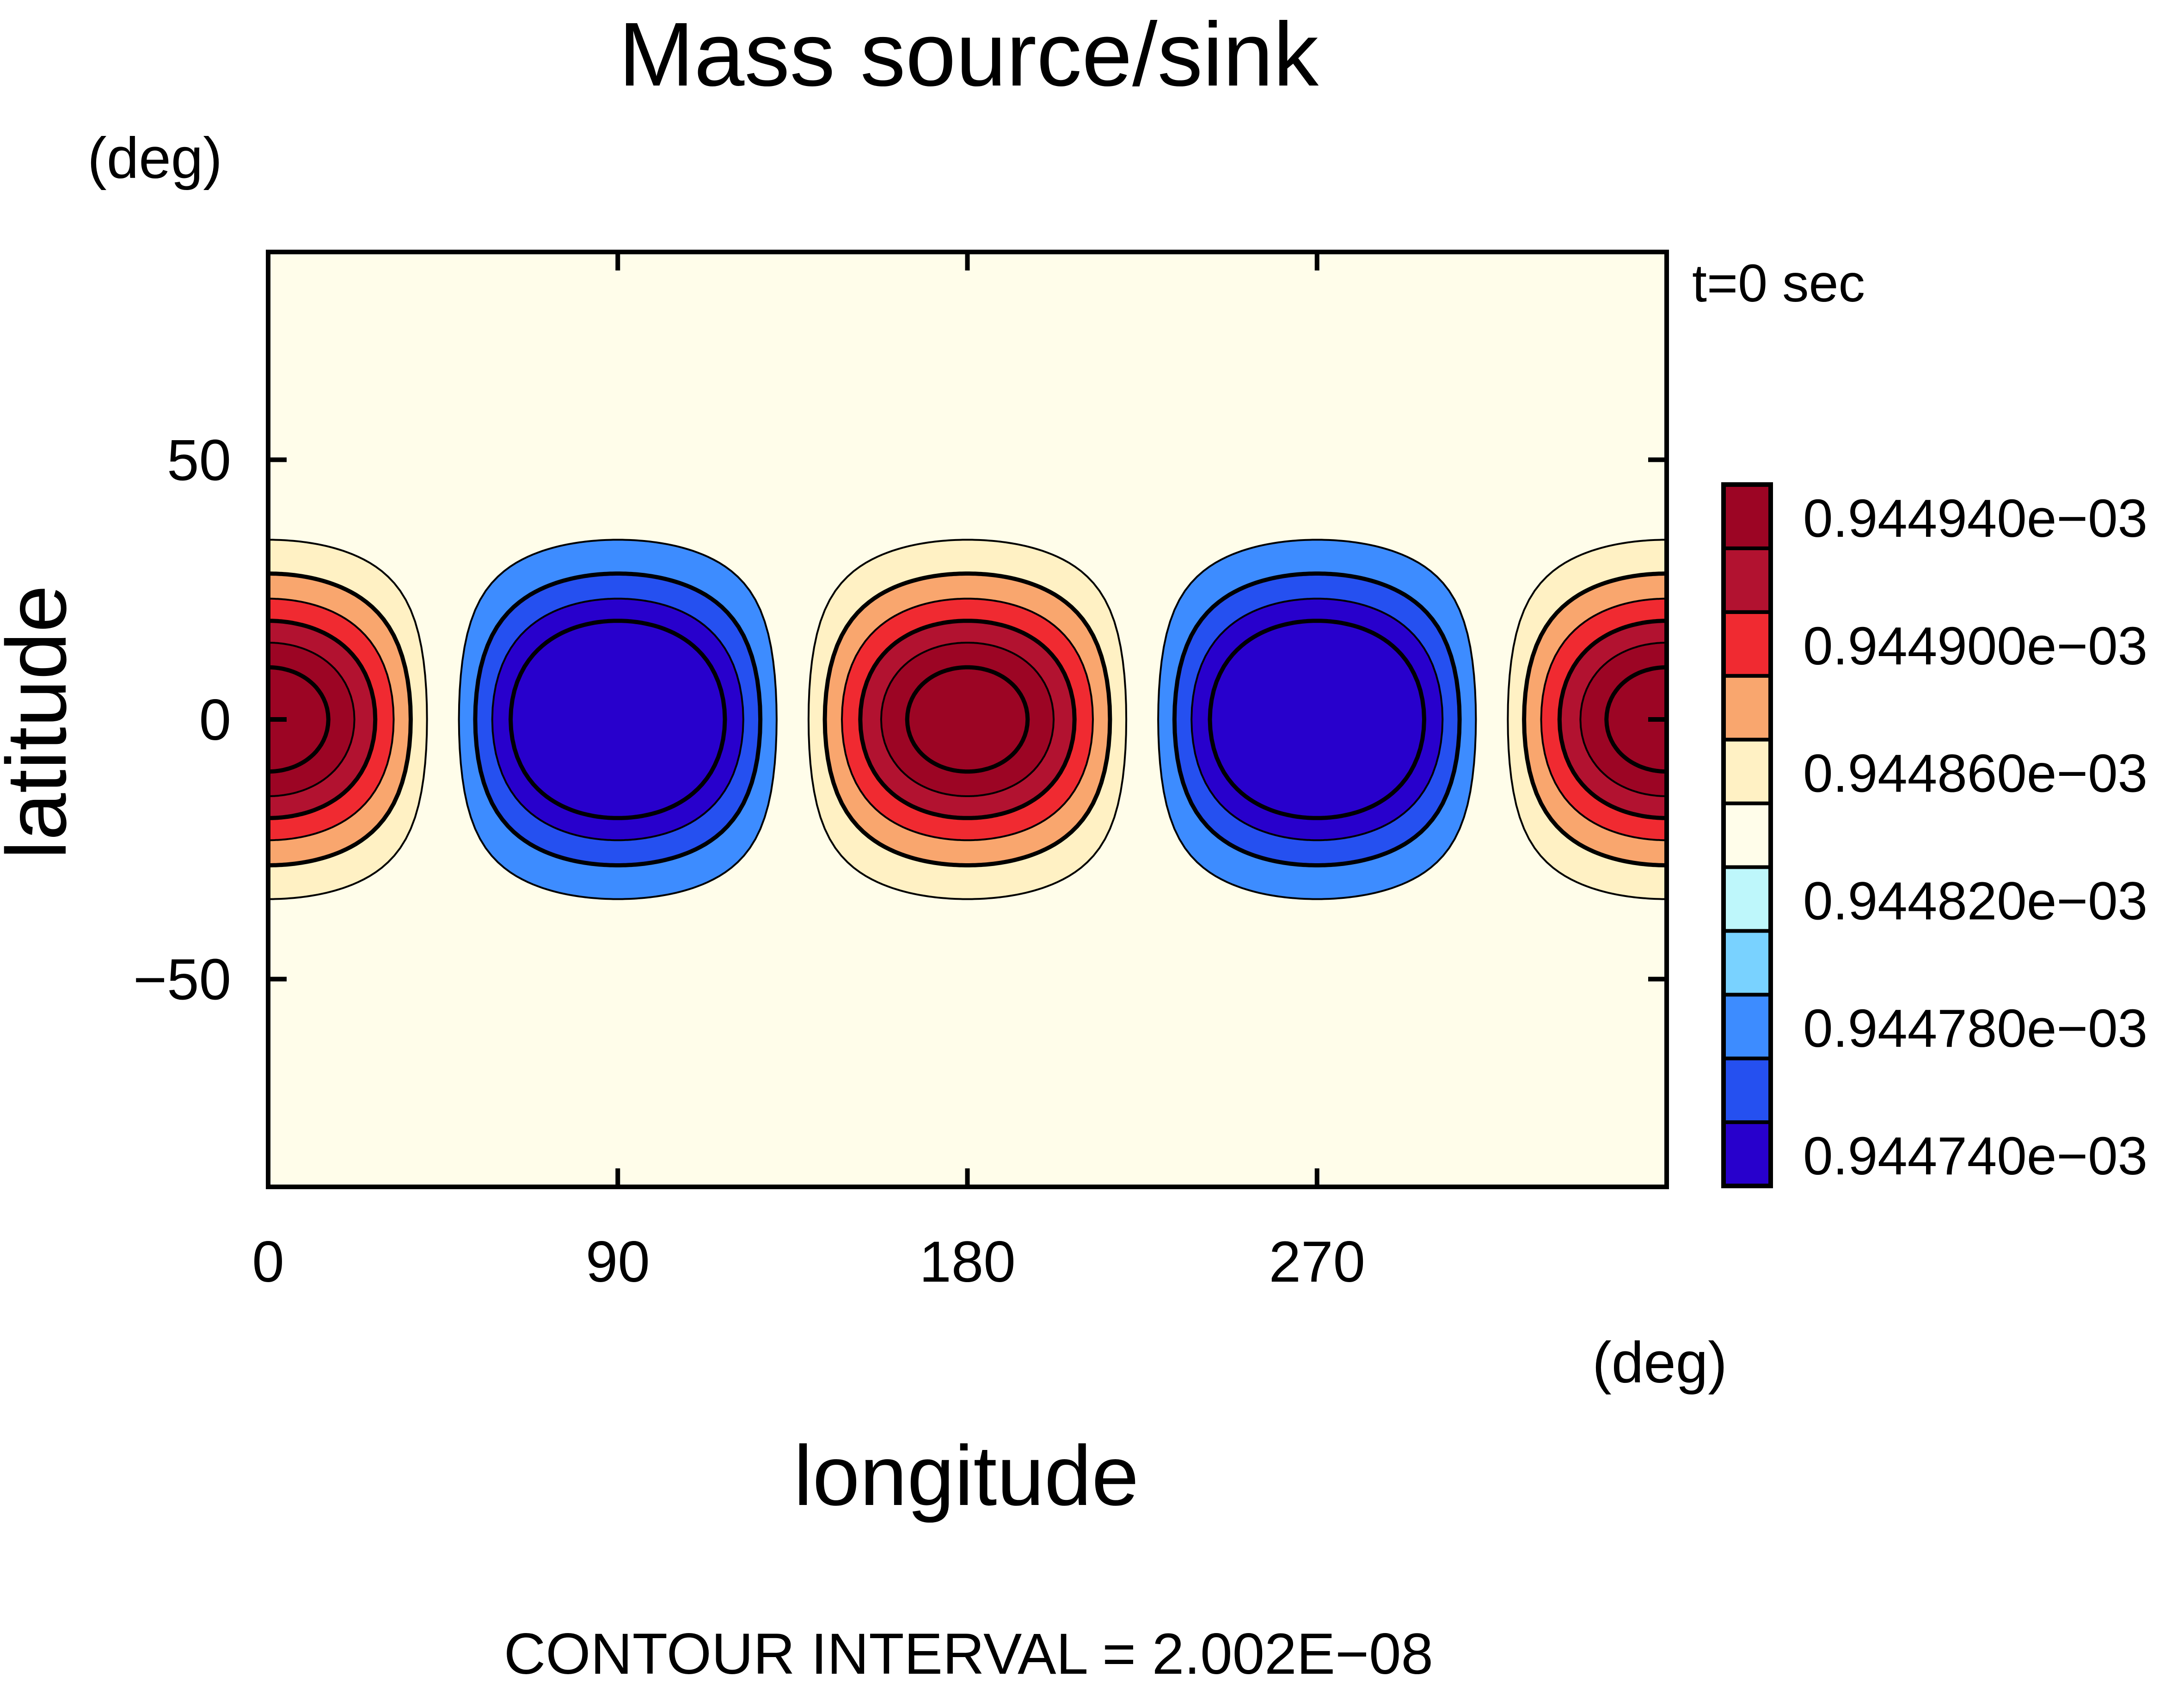  Describe the element at coordinates (969, 55) in the screenshot. I see `chart-title: Mass source/sink` at that location.